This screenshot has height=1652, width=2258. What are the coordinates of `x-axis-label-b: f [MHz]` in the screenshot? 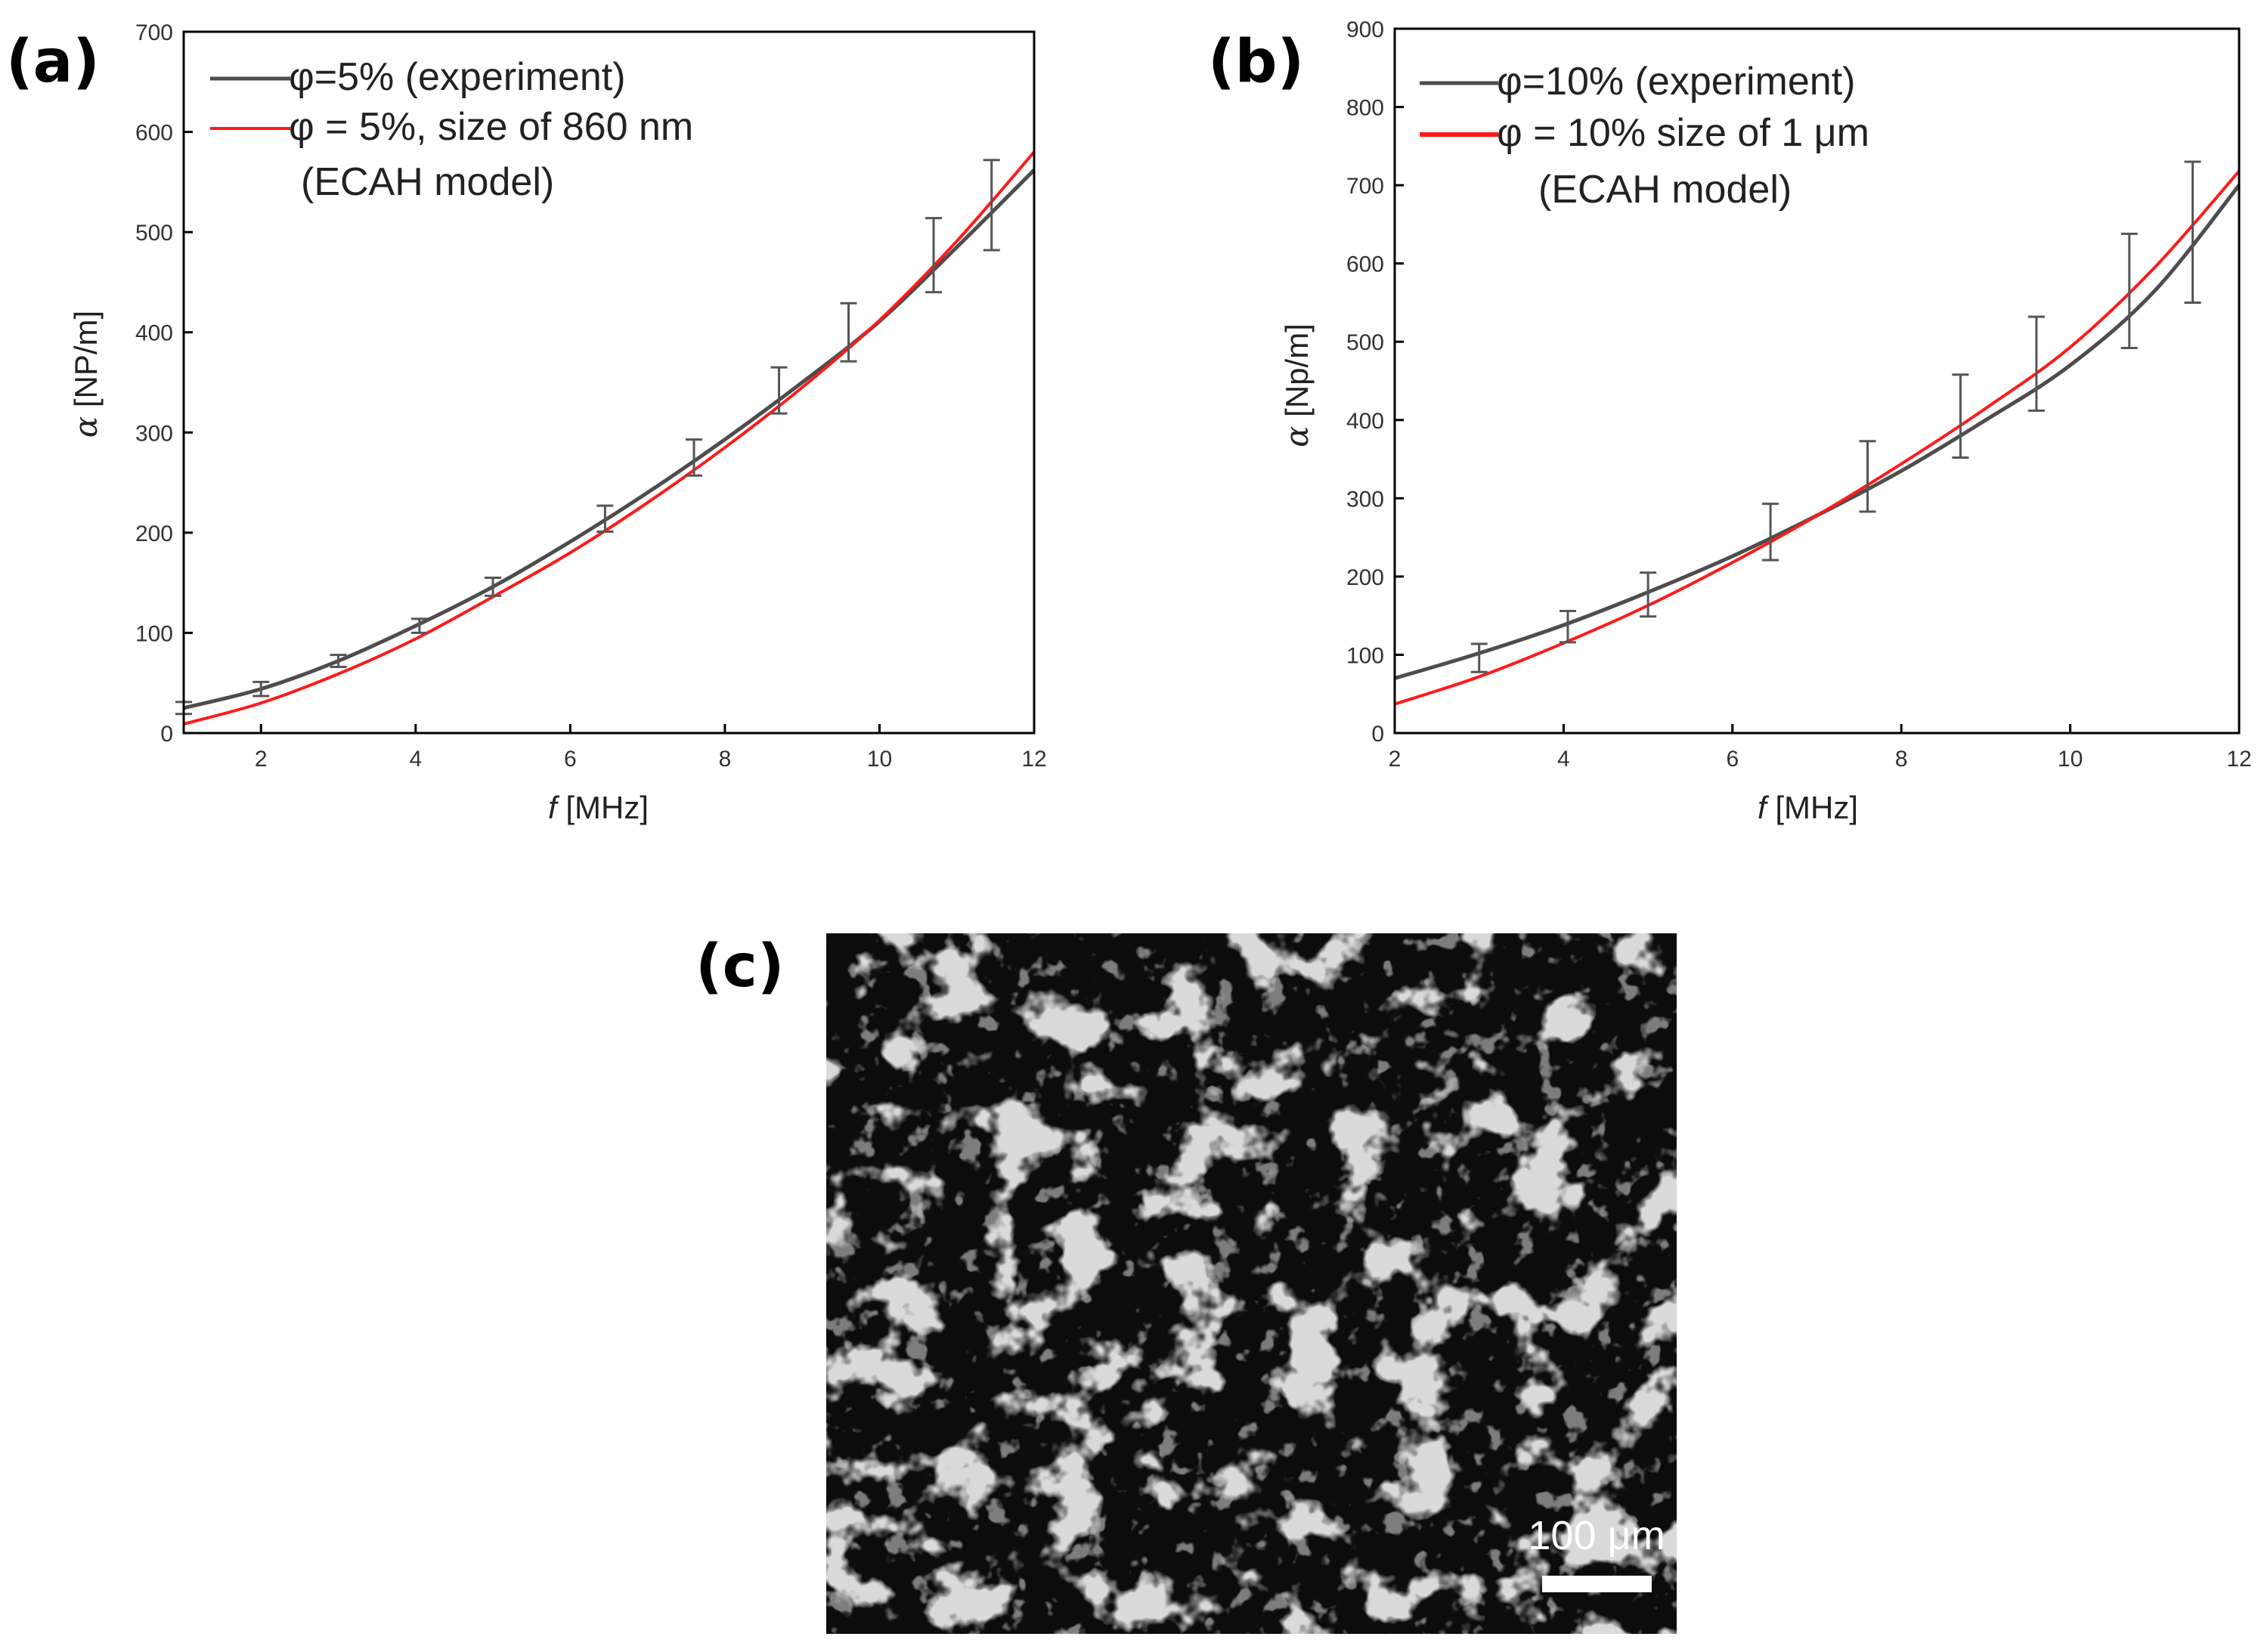 It's located at (1808, 808).